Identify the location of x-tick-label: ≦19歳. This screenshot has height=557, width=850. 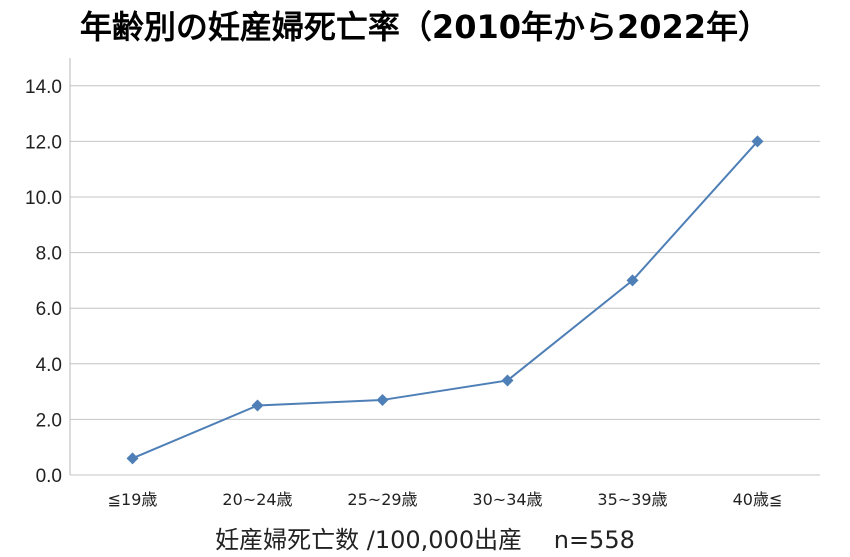
(133, 499).